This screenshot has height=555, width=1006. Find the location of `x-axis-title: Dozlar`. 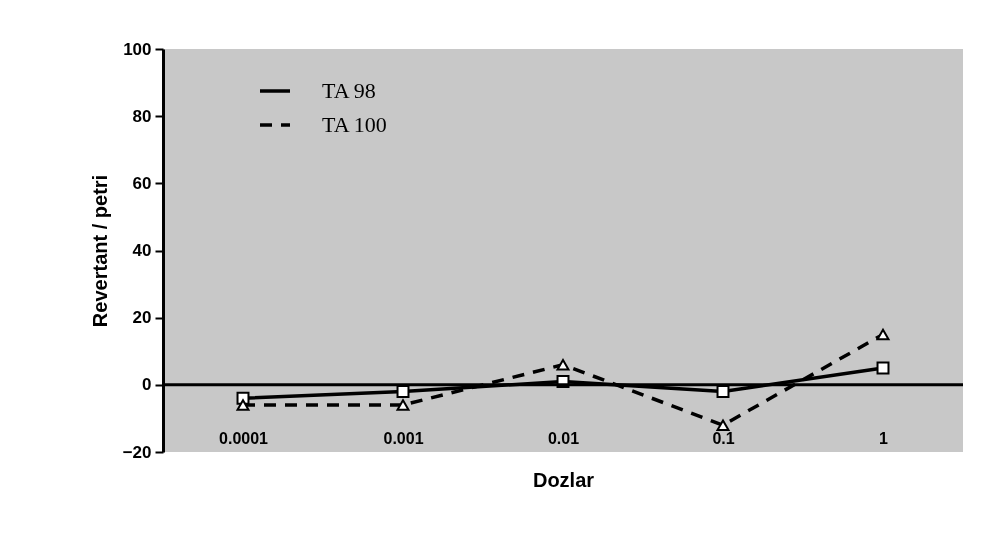

x-axis-title: Dozlar is located at coordinates (563, 480).